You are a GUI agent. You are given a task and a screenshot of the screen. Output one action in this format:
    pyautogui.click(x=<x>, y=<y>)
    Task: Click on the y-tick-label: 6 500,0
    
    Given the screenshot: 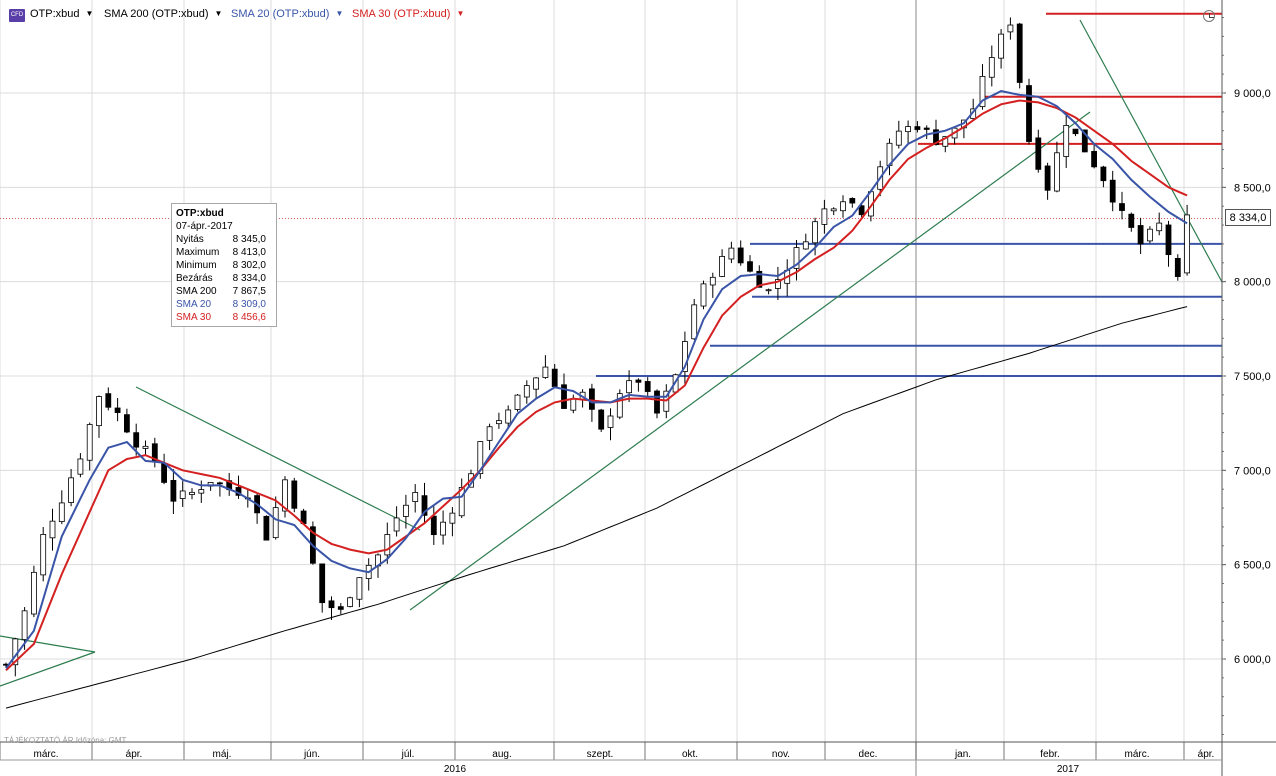 What is the action you would take?
    pyautogui.click(x=1252, y=566)
    